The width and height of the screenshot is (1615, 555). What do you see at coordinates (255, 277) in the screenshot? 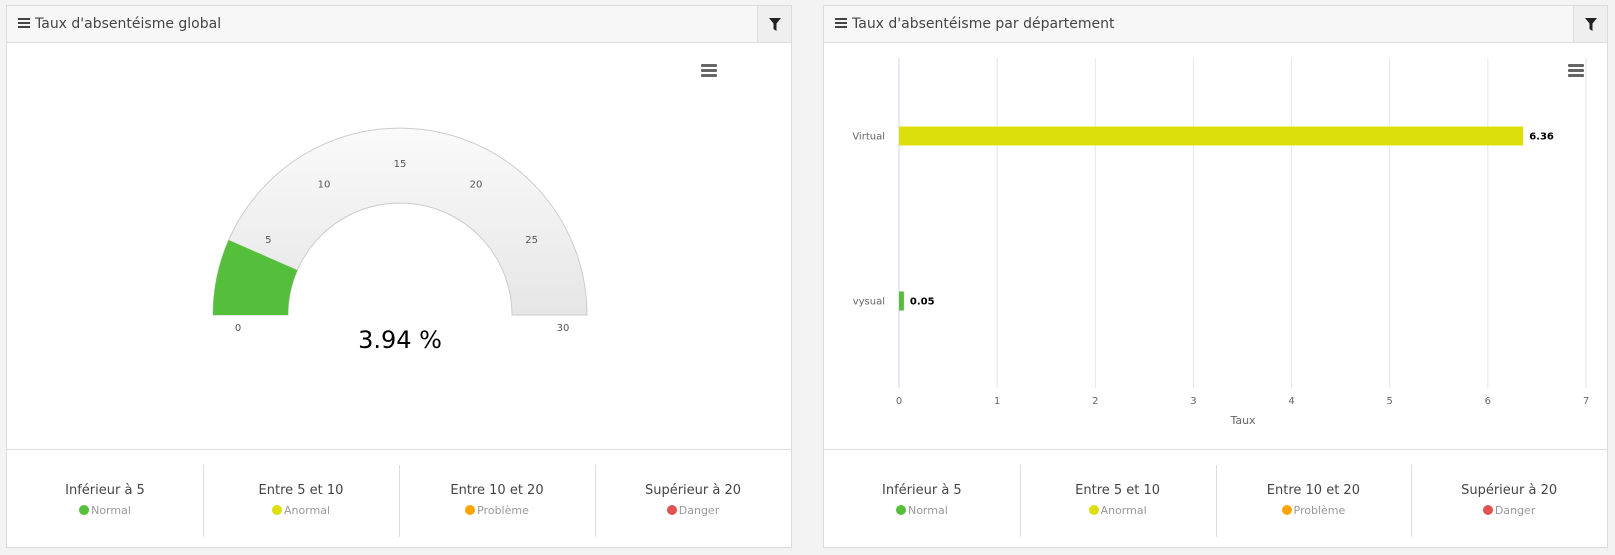
I see `gauge-value-arc` at bounding box center [255, 277].